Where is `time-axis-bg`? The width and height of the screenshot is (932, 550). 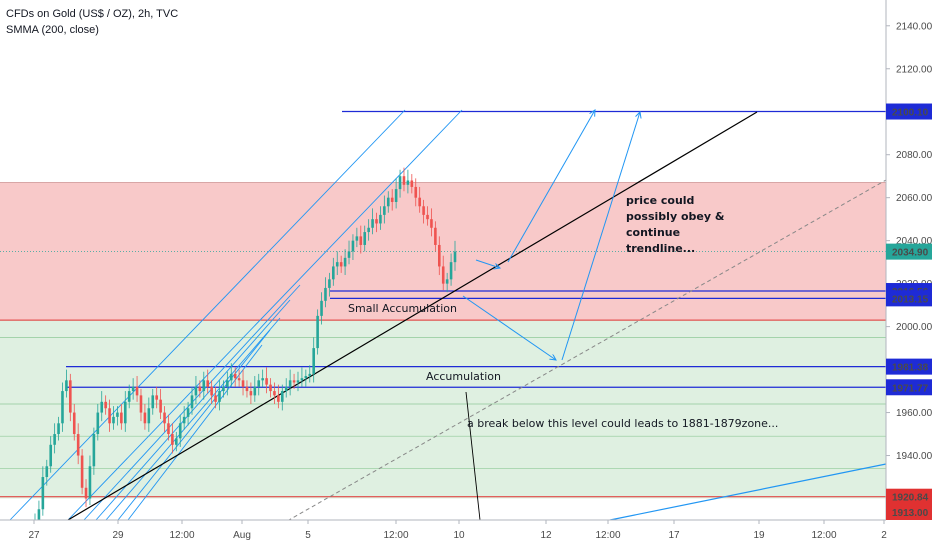
time-axis-bg is located at coordinates (443, 535).